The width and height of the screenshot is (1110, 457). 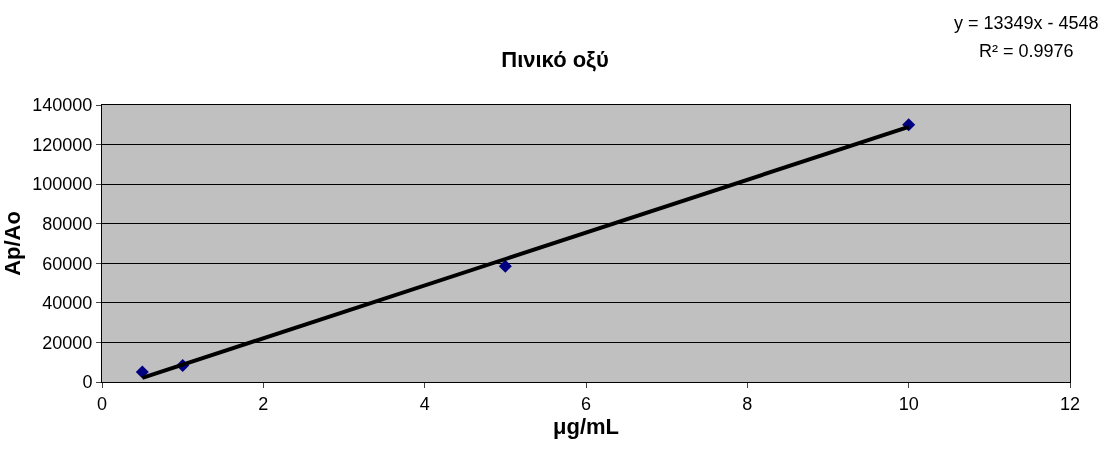 What do you see at coordinates (67, 224) in the screenshot?
I see `y-tick-label: 80000` at bounding box center [67, 224].